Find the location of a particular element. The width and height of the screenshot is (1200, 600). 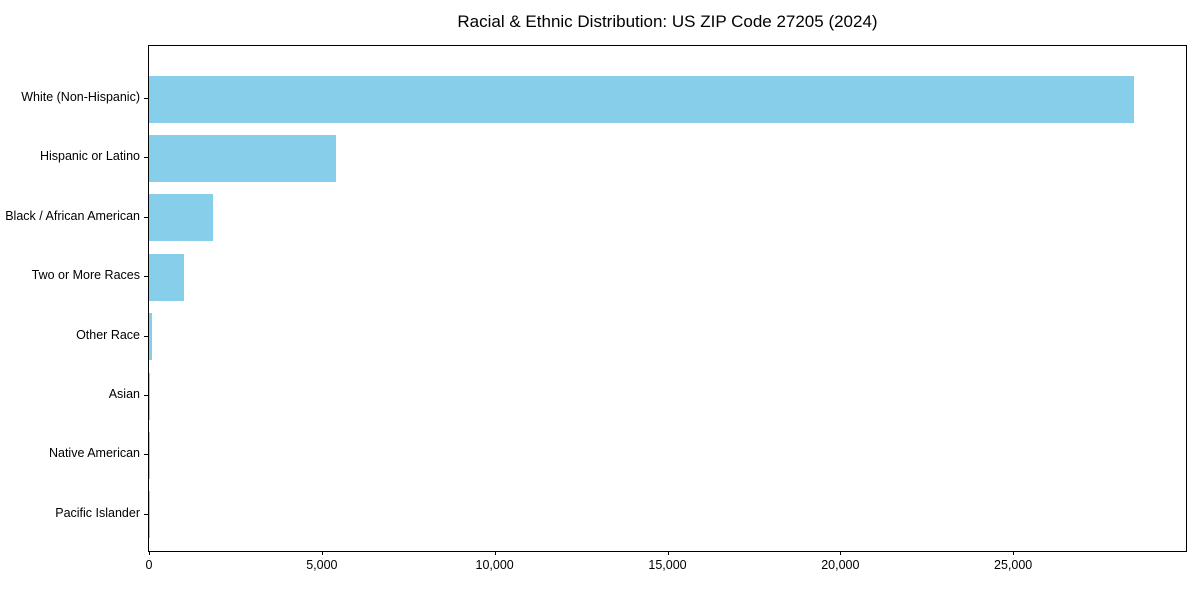

x-tick-label: 0 is located at coordinates (149, 565).